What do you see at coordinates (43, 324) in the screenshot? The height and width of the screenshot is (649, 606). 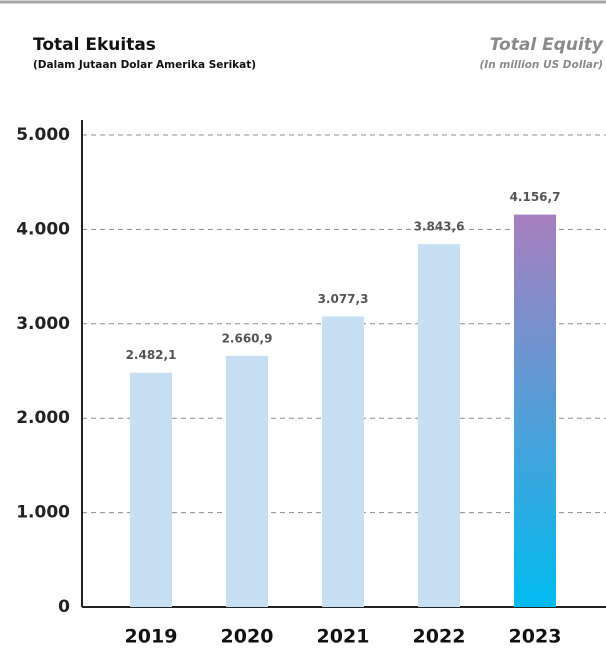 I see `y-tick-label: 3.000` at bounding box center [43, 324].